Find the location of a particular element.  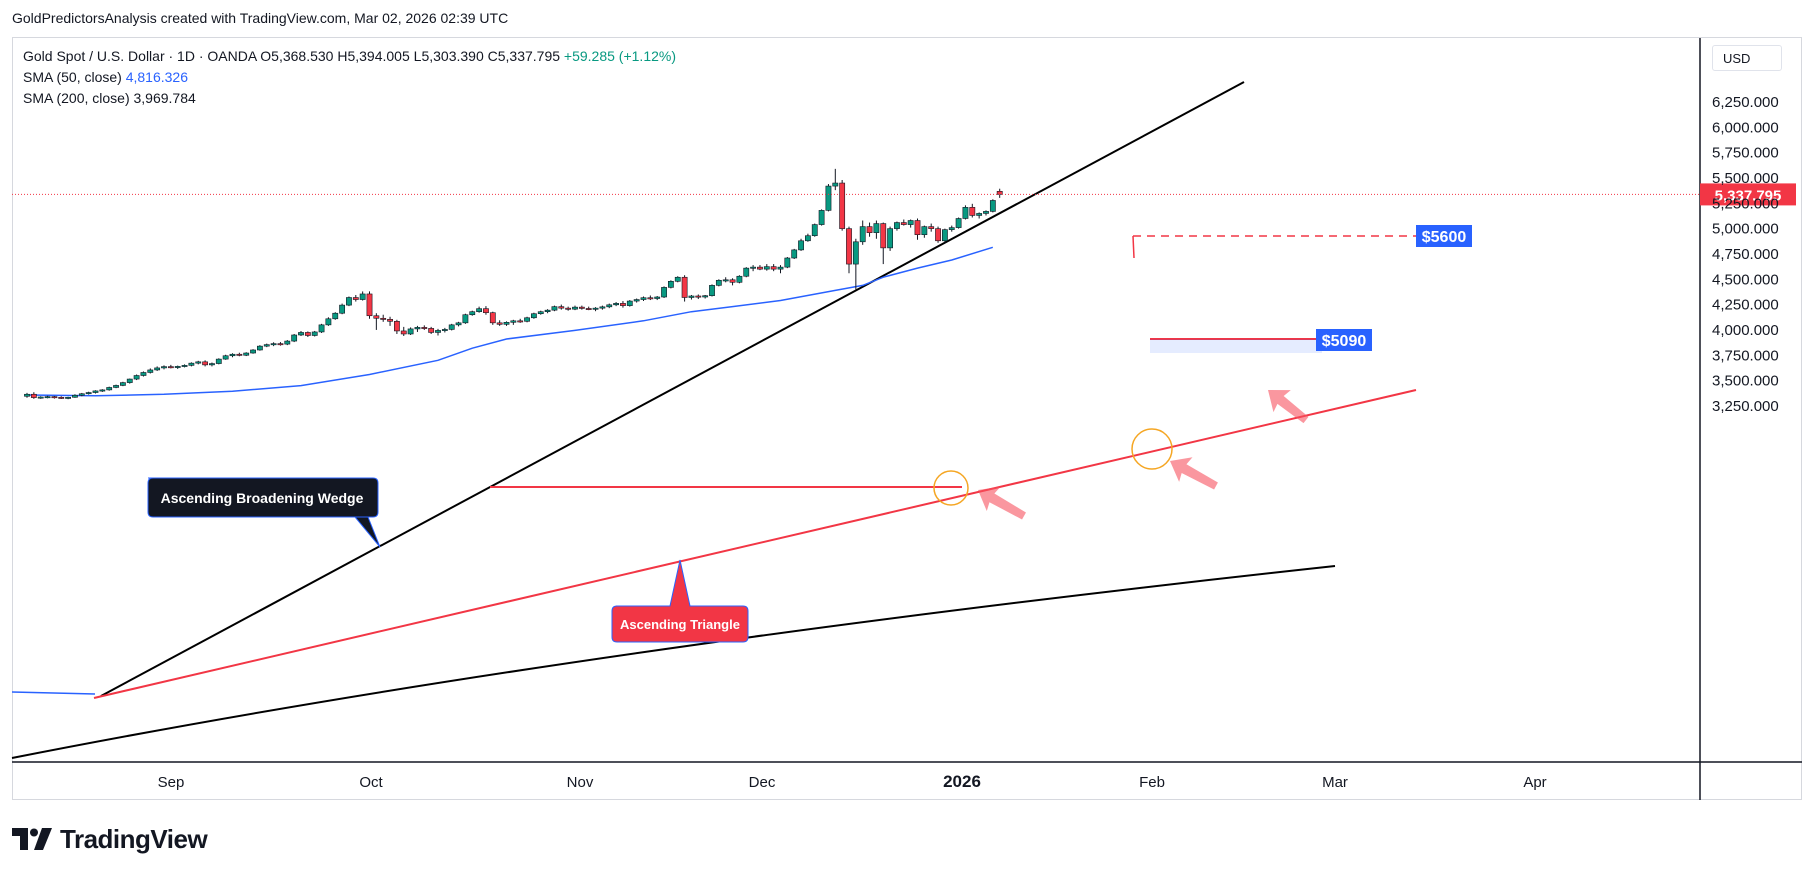

sma50-row: SMA (50, close) 4,816.326 is located at coordinates (349, 77).